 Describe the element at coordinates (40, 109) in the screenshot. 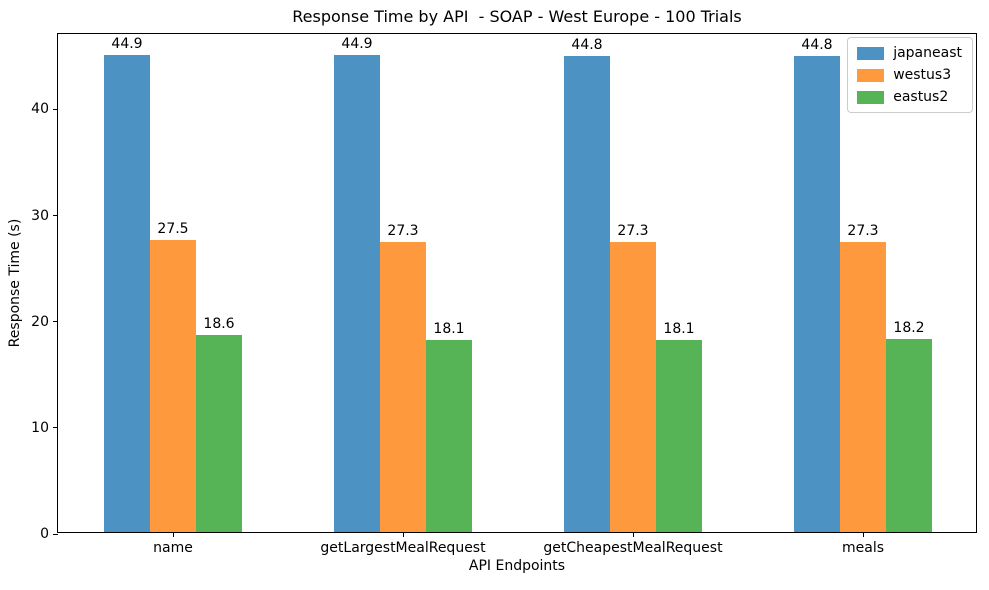

I see `y-tick-label: 40` at that location.